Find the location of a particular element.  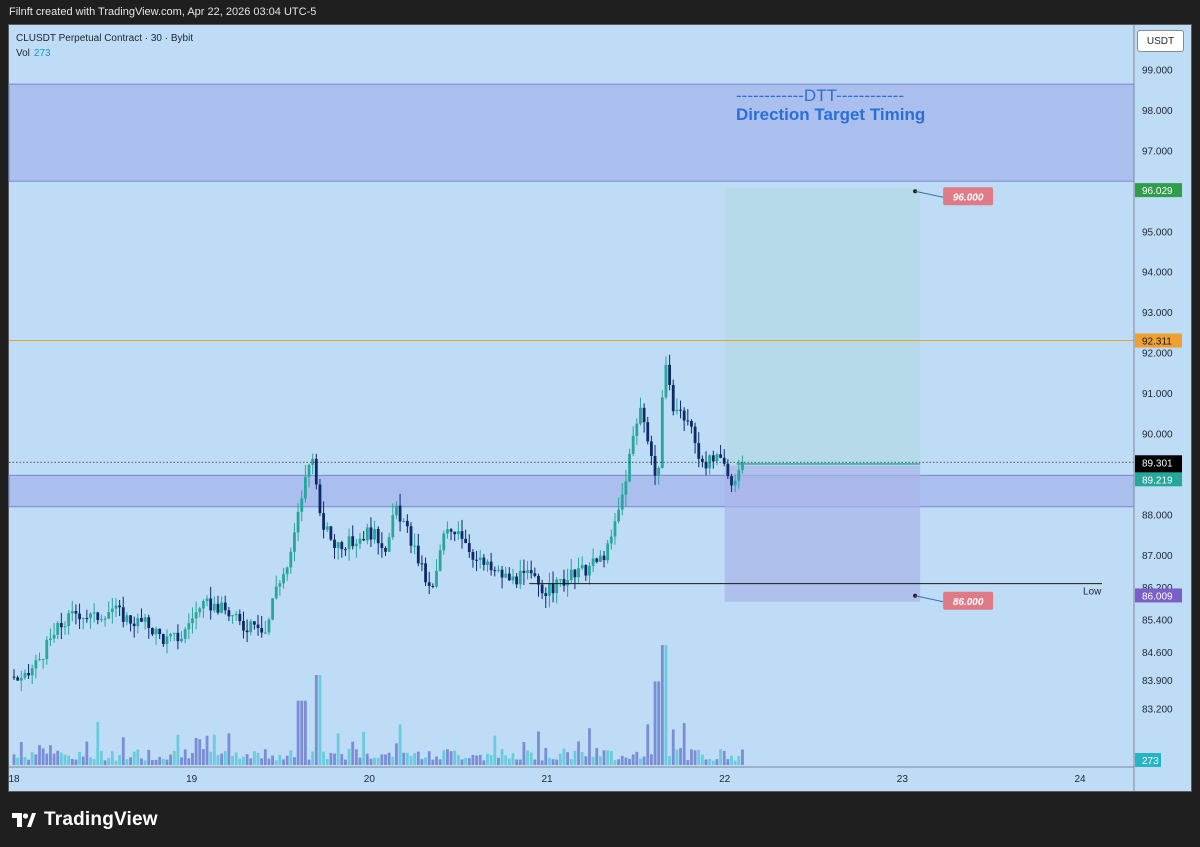

tradingview-logo: TradingView is located at coordinates (85, 820).